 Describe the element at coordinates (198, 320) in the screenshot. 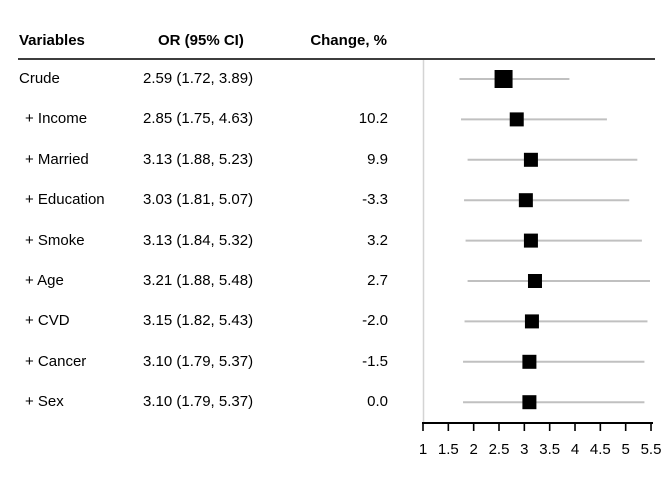

I see `row-or-ci-value: 3.15 (1.82, 5.43)` at that location.